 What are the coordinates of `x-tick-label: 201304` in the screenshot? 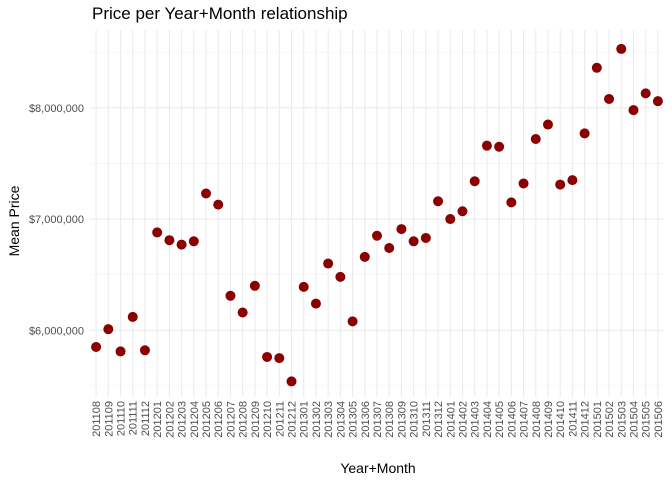 It's located at (341, 419).